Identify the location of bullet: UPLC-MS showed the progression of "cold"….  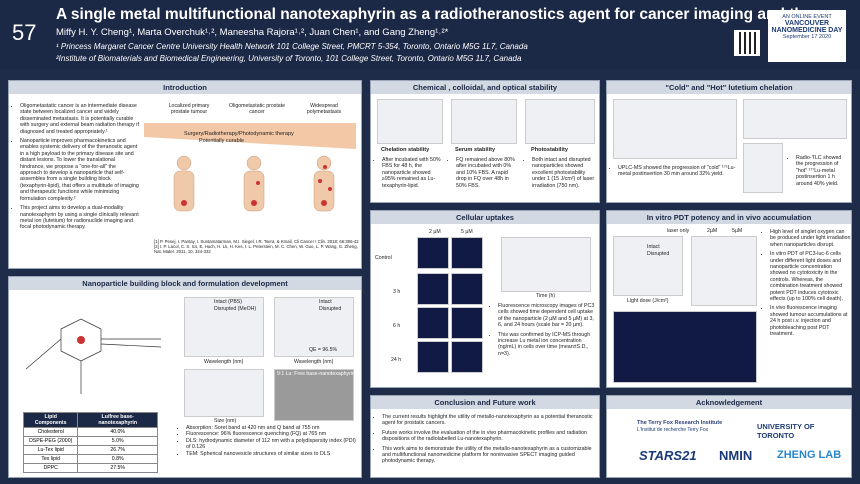
(677, 171).